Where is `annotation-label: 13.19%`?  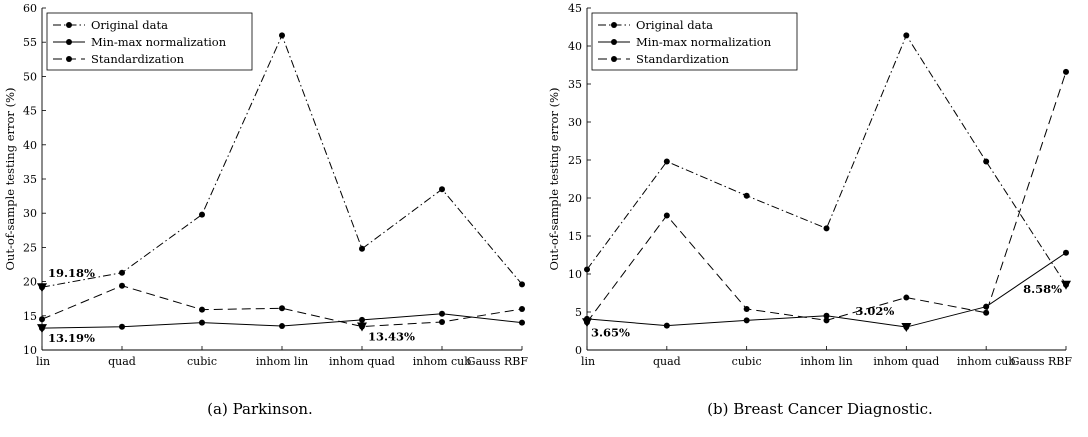 annotation-label: 13.19% is located at coordinates (71, 338).